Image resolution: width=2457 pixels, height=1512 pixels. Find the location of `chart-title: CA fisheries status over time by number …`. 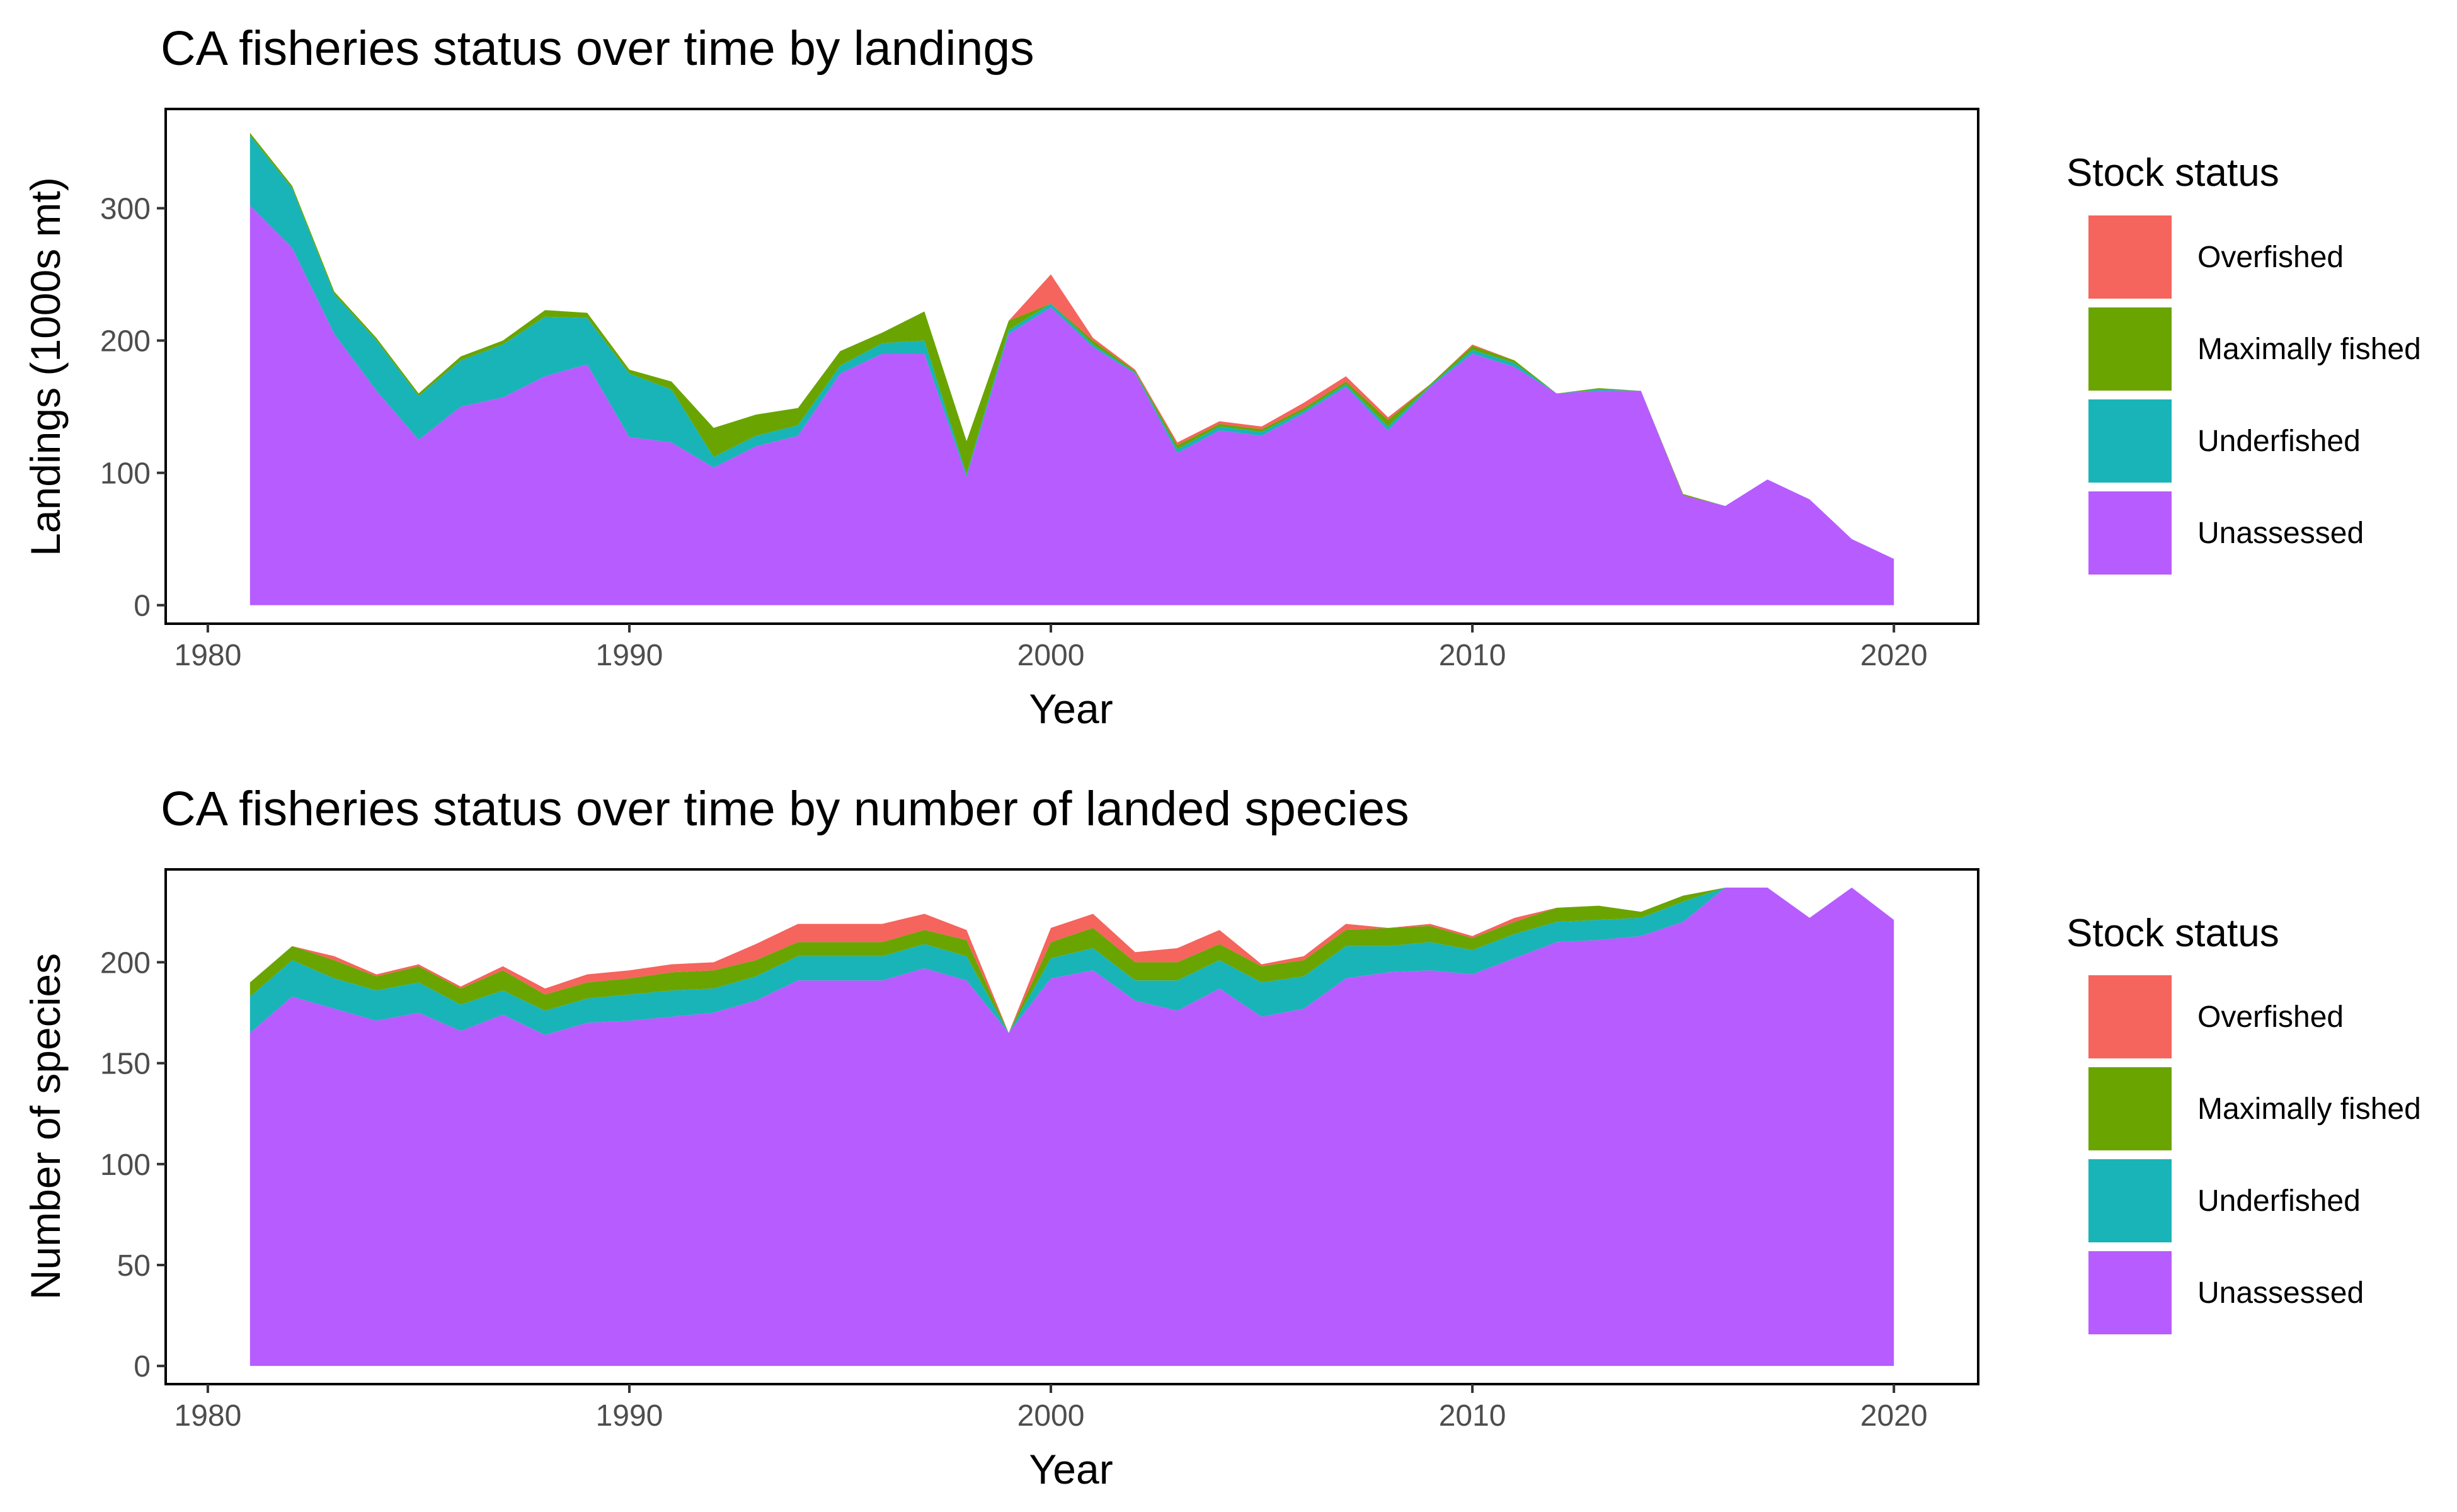

chart-title: CA fisheries status over time by number … is located at coordinates (785, 809).